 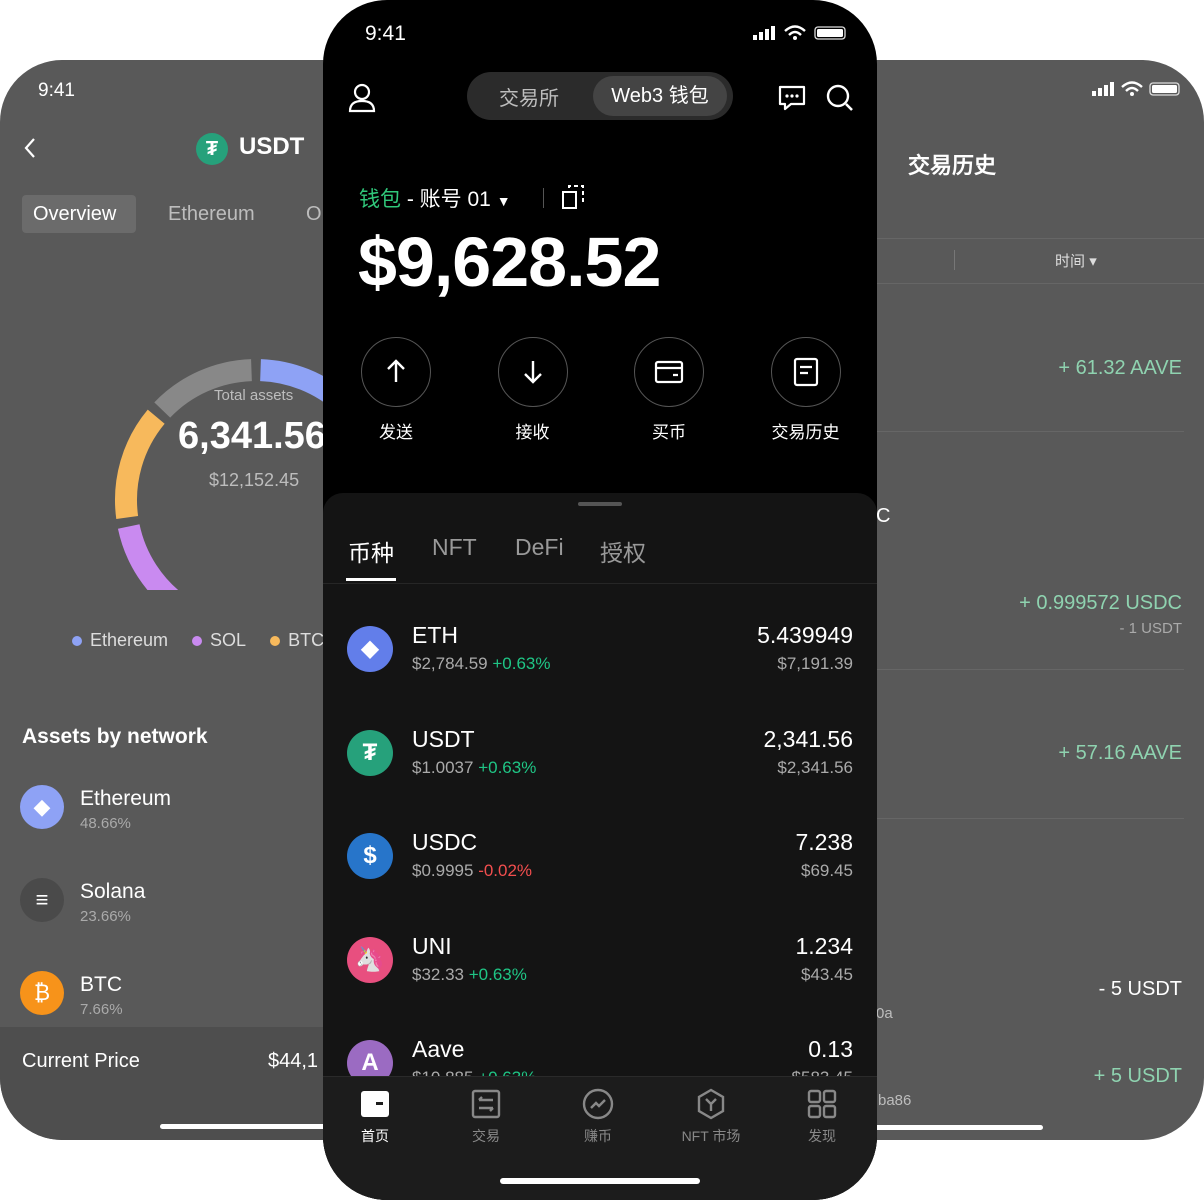 I want to click on action-label: 买币, so click(x=669, y=432).